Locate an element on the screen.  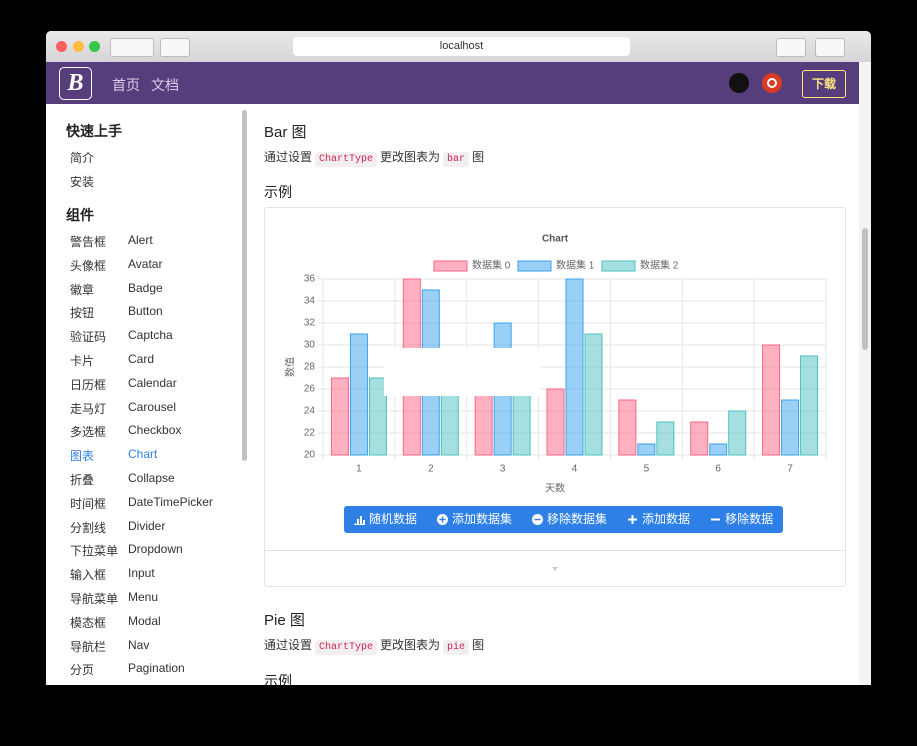
menu-item-en: Chart is located at coordinates (143, 454).